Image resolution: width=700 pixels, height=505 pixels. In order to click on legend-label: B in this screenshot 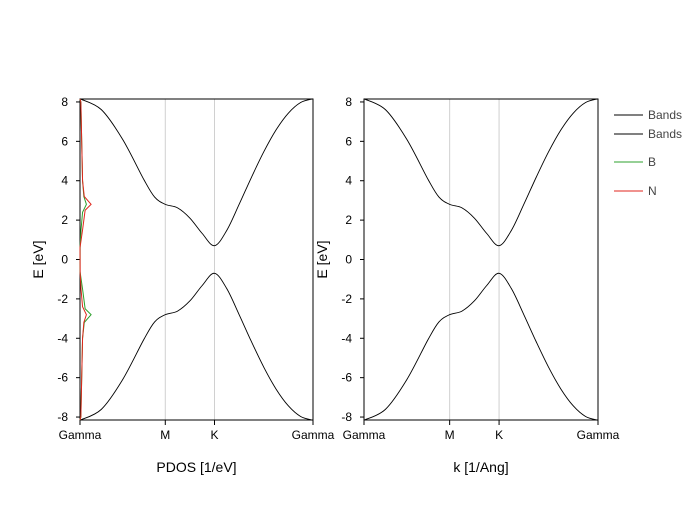, I will do `click(652, 162)`.